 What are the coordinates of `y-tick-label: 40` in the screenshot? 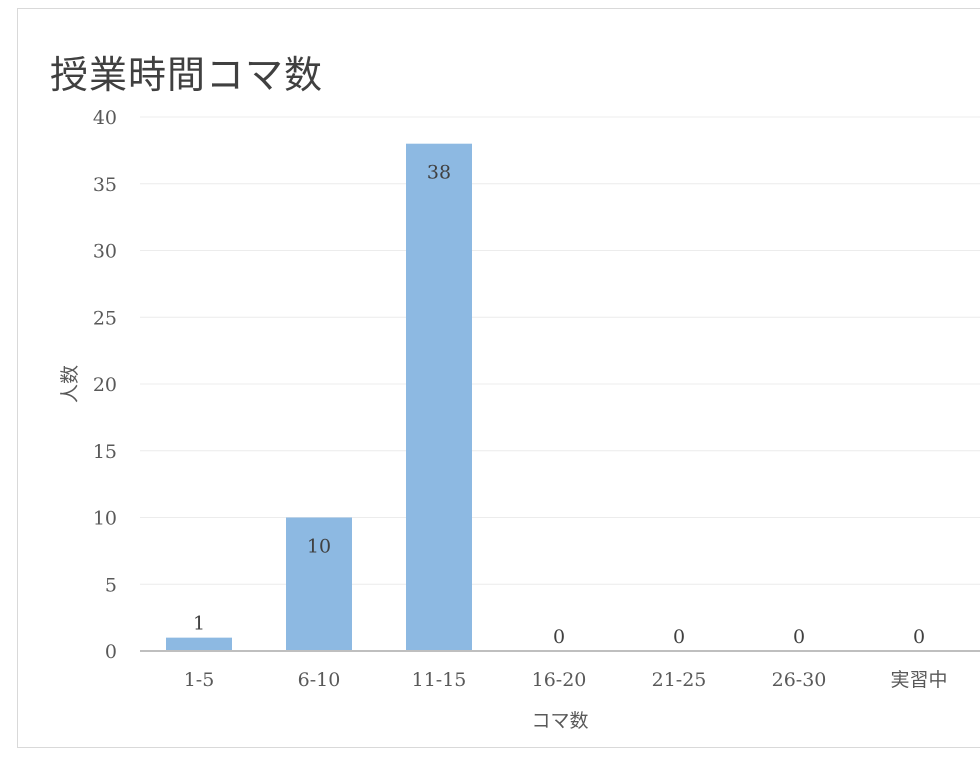 It's located at (105, 118).